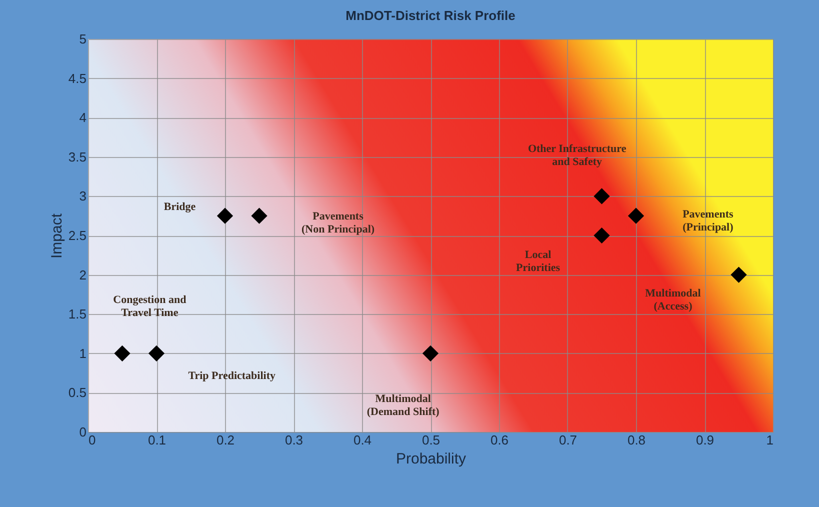  I want to click on x-tick-label: 0.4, so click(362, 440).